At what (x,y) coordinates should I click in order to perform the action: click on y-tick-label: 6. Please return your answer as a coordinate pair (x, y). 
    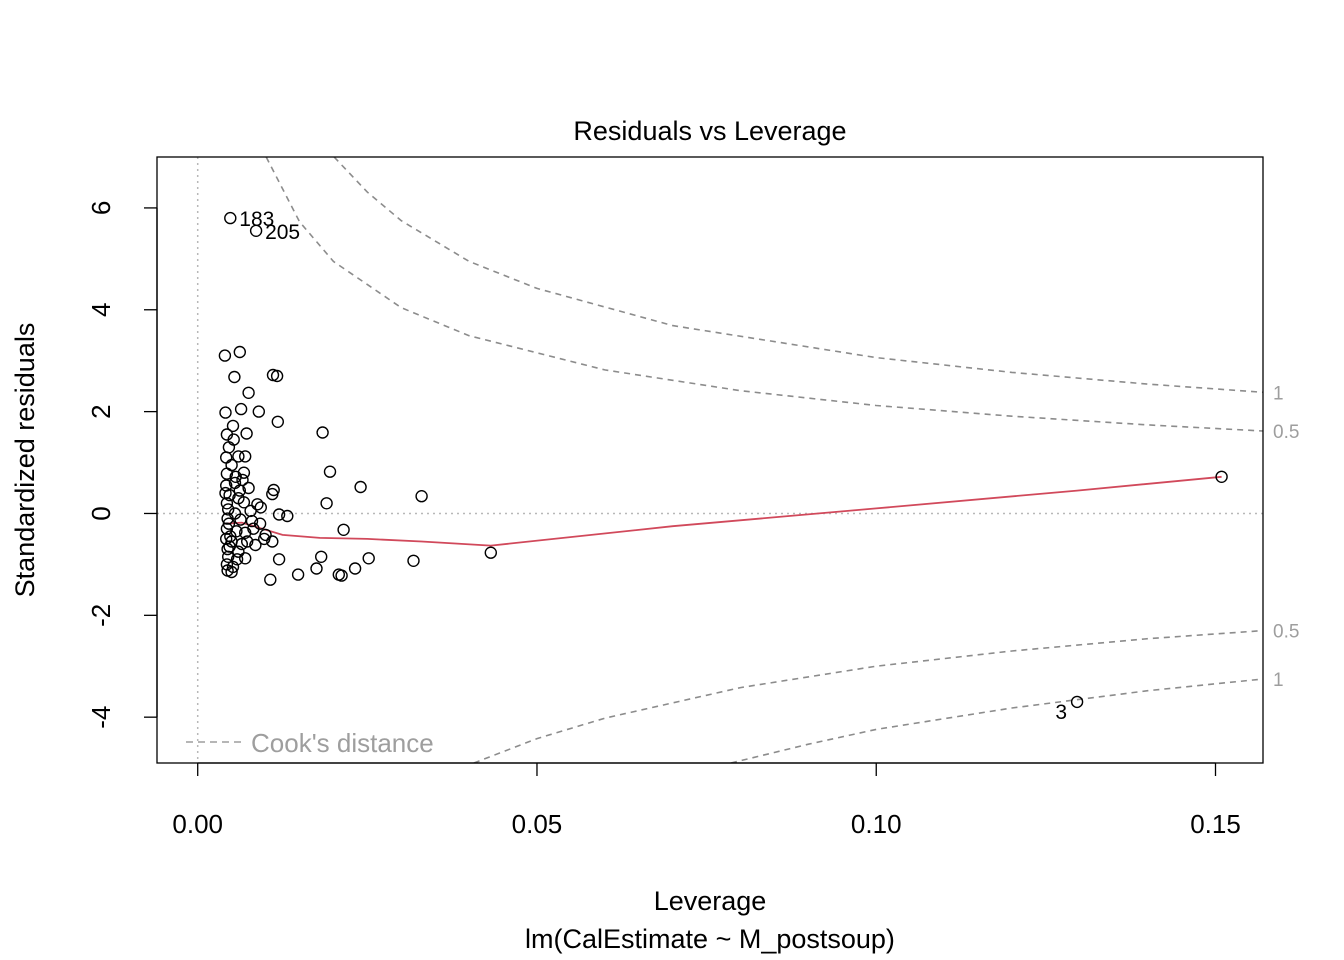
    Looking at the image, I should click on (101, 208).